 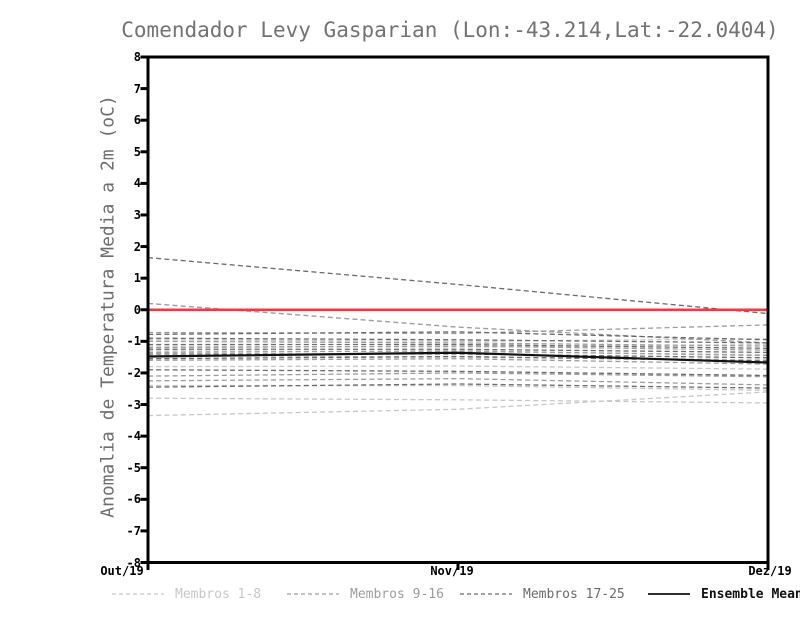 What do you see at coordinates (133, 562) in the screenshot?
I see `y-tick-label: -8` at bounding box center [133, 562].